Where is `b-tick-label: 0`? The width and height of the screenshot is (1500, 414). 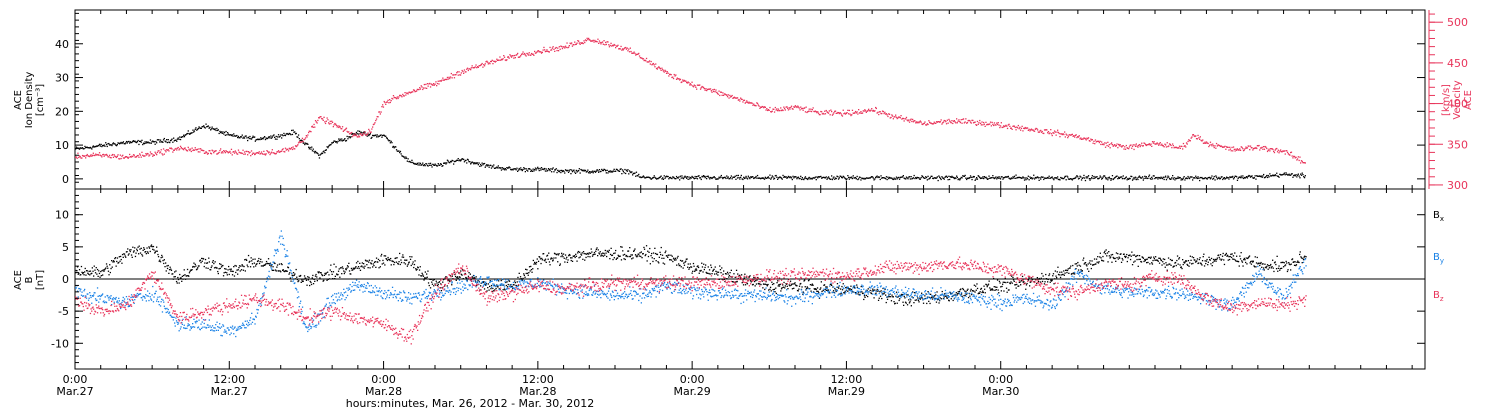
b-tick-label: 0 is located at coordinates (65, 279).